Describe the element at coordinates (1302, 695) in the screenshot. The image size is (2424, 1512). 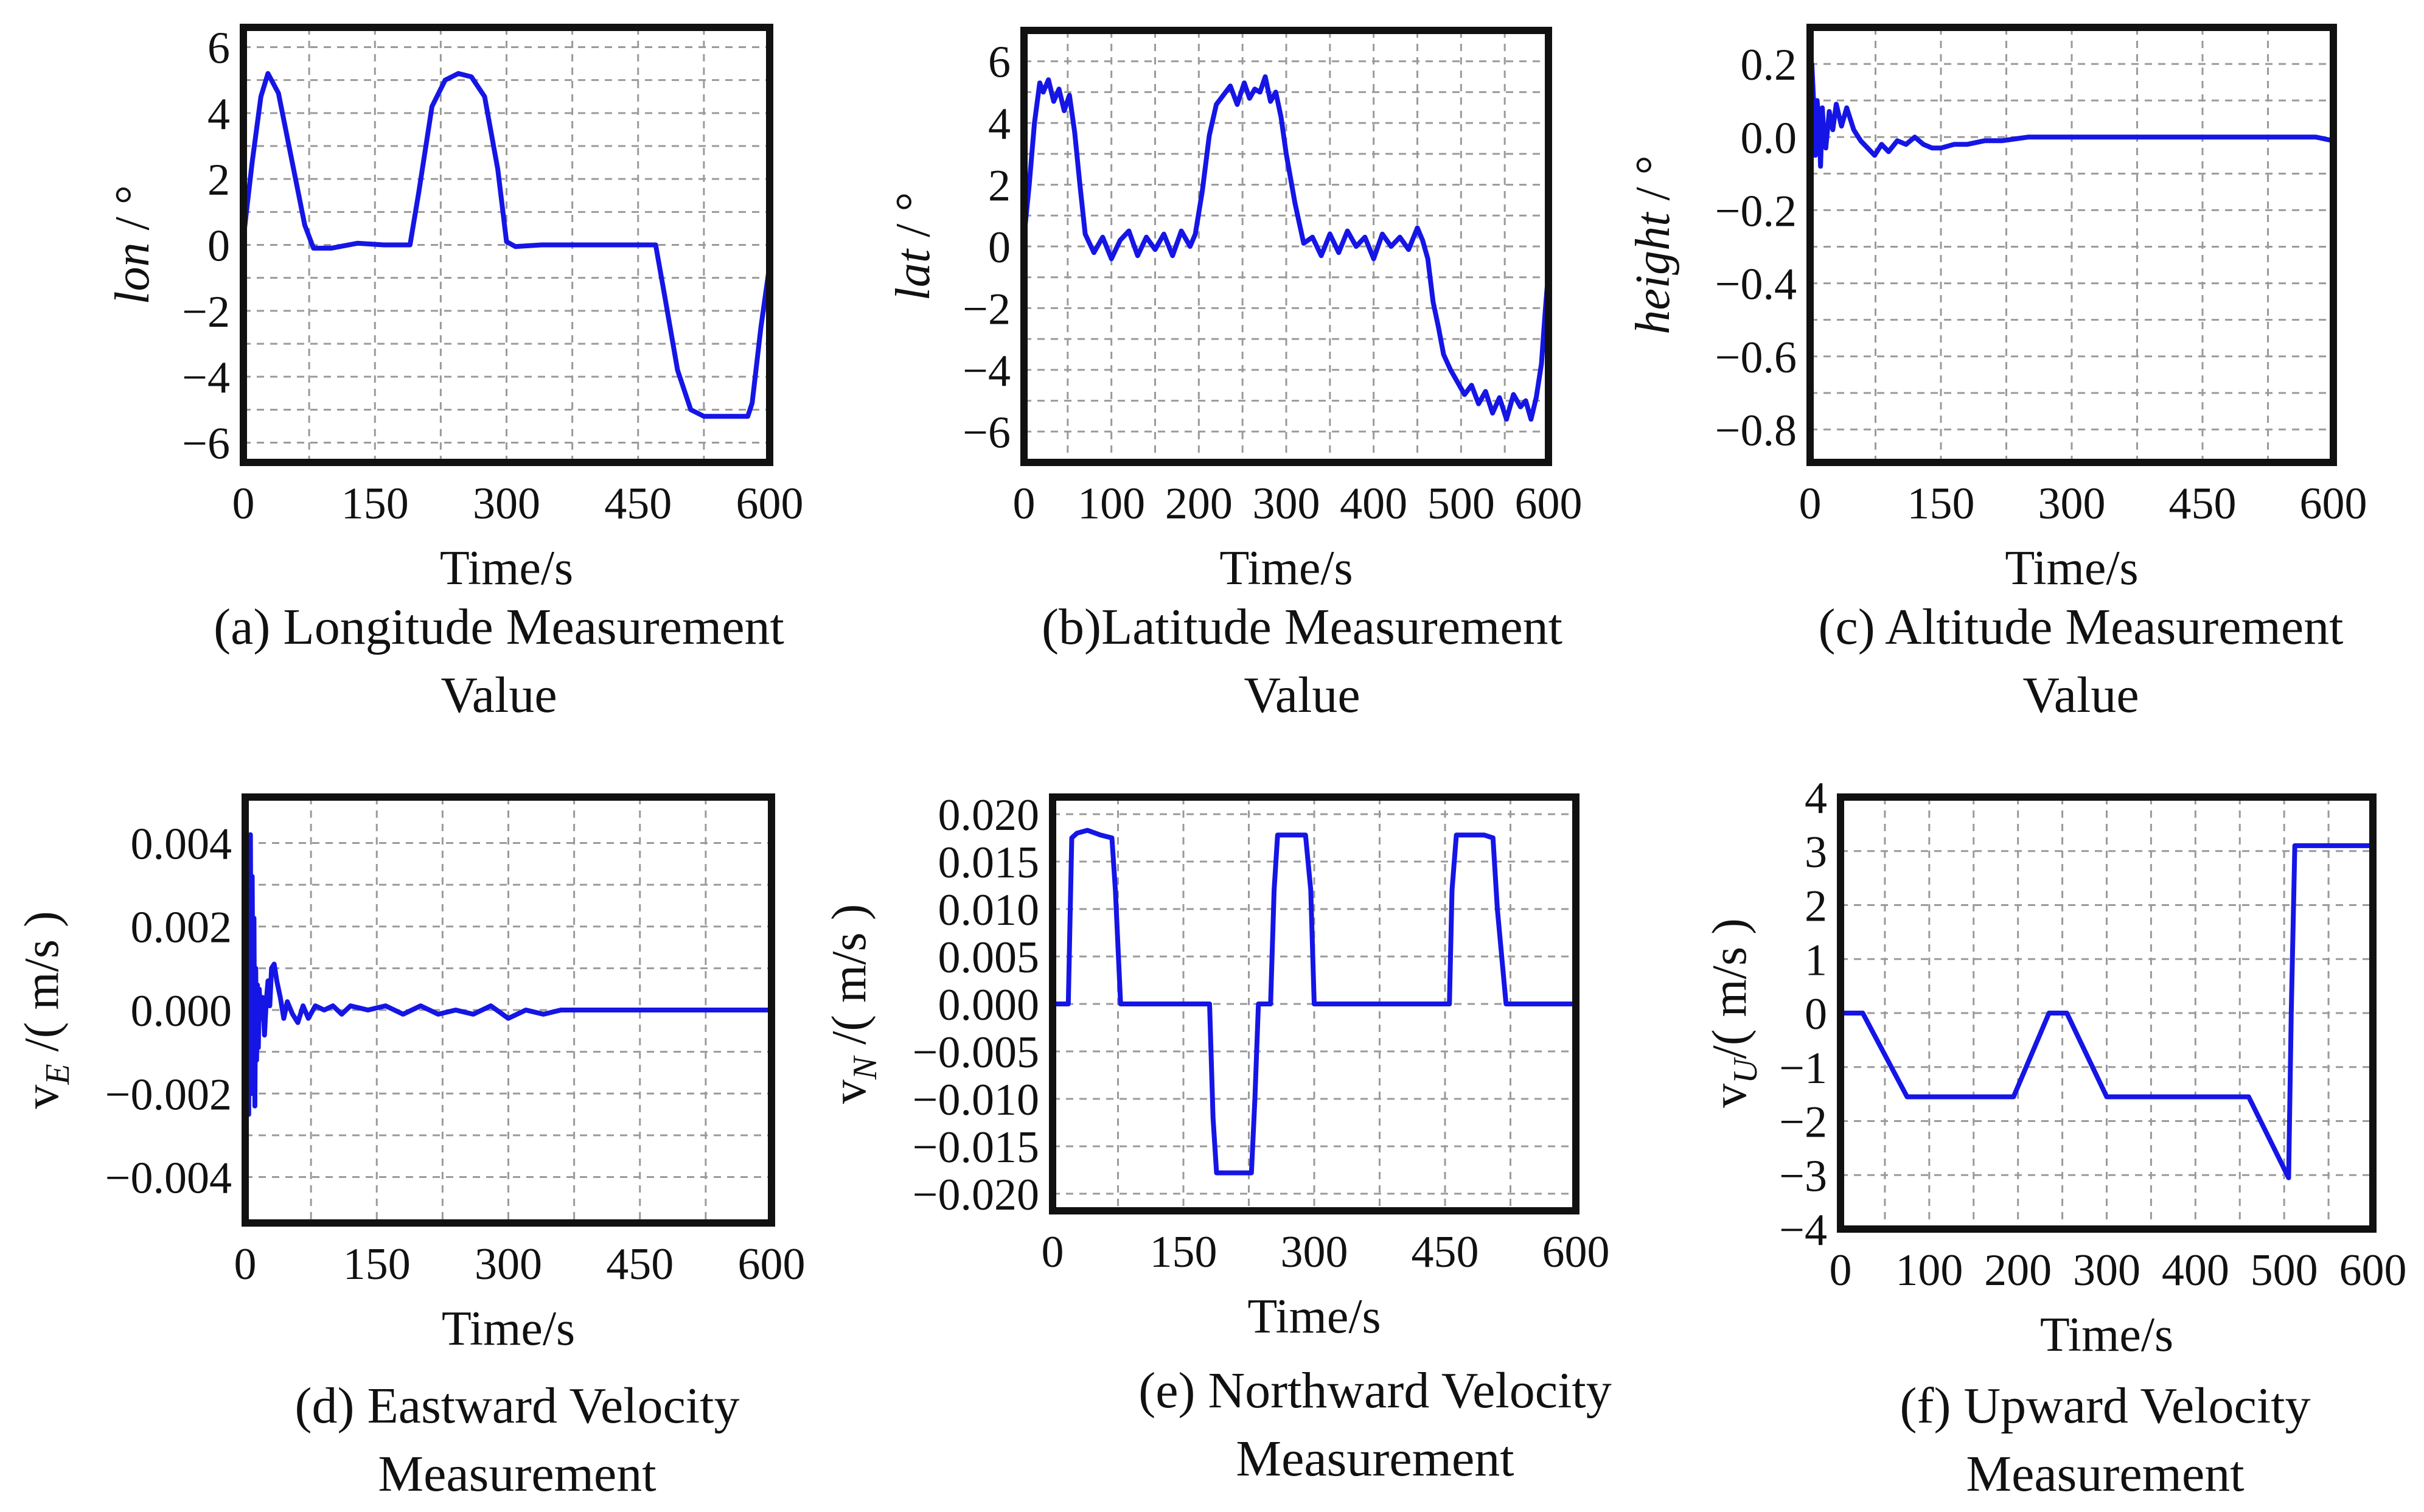
I see `caption-line: Value` at that location.